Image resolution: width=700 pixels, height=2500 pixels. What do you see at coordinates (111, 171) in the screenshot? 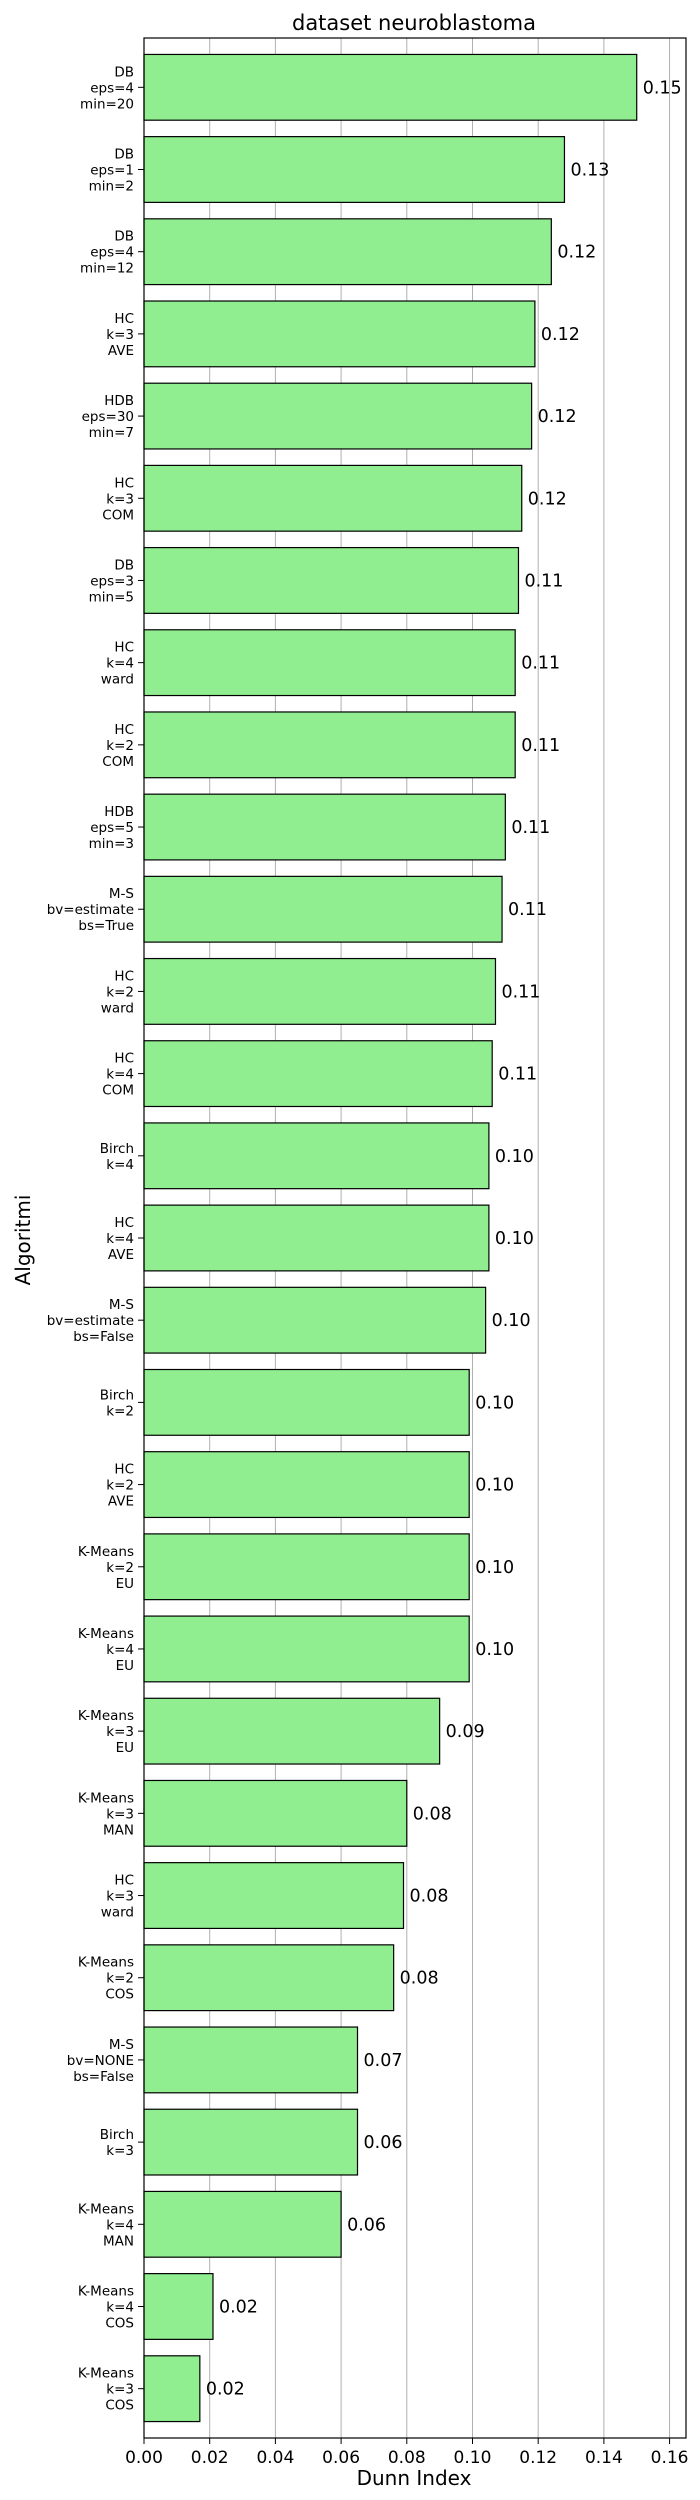
I see `category-label: DB eps=1 min=2` at bounding box center [111, 171].